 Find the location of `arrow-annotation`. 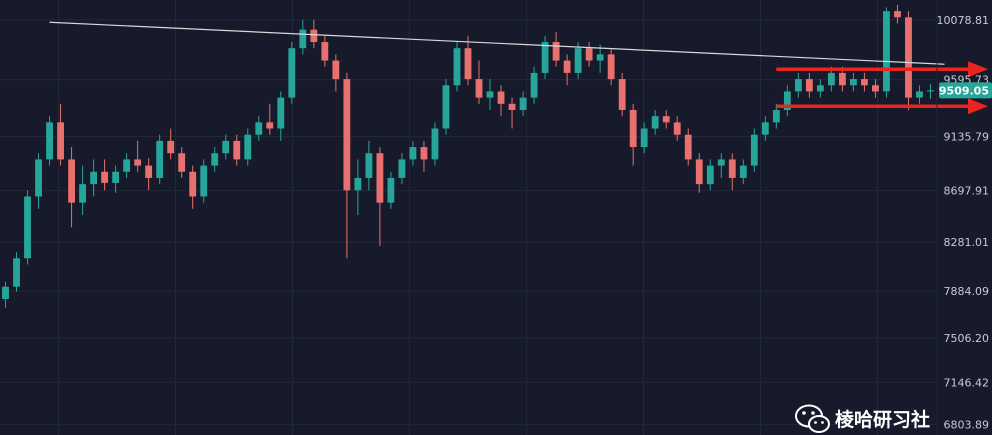

arrow-annotation is located at coordinates (882, 106).